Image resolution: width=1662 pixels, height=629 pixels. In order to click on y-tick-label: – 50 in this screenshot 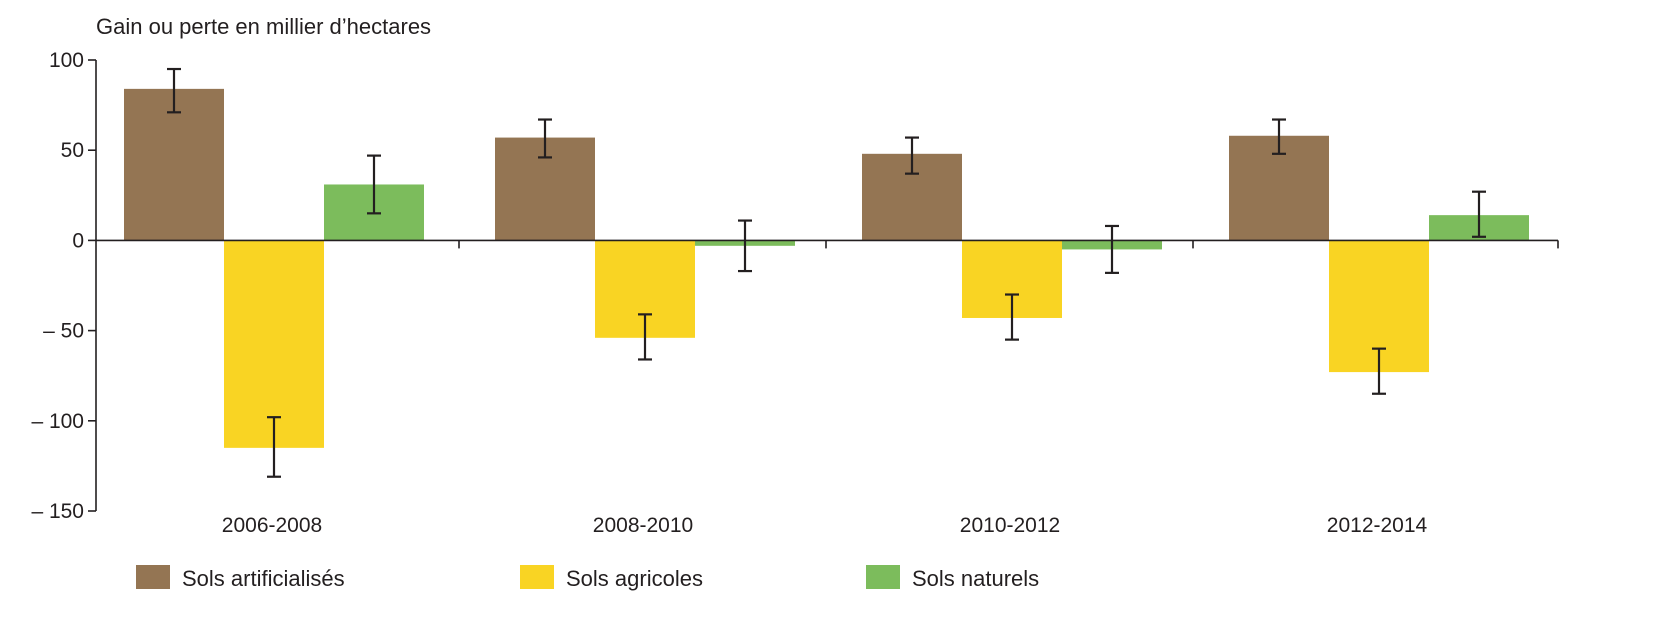, I will do `click(63, 331)`.